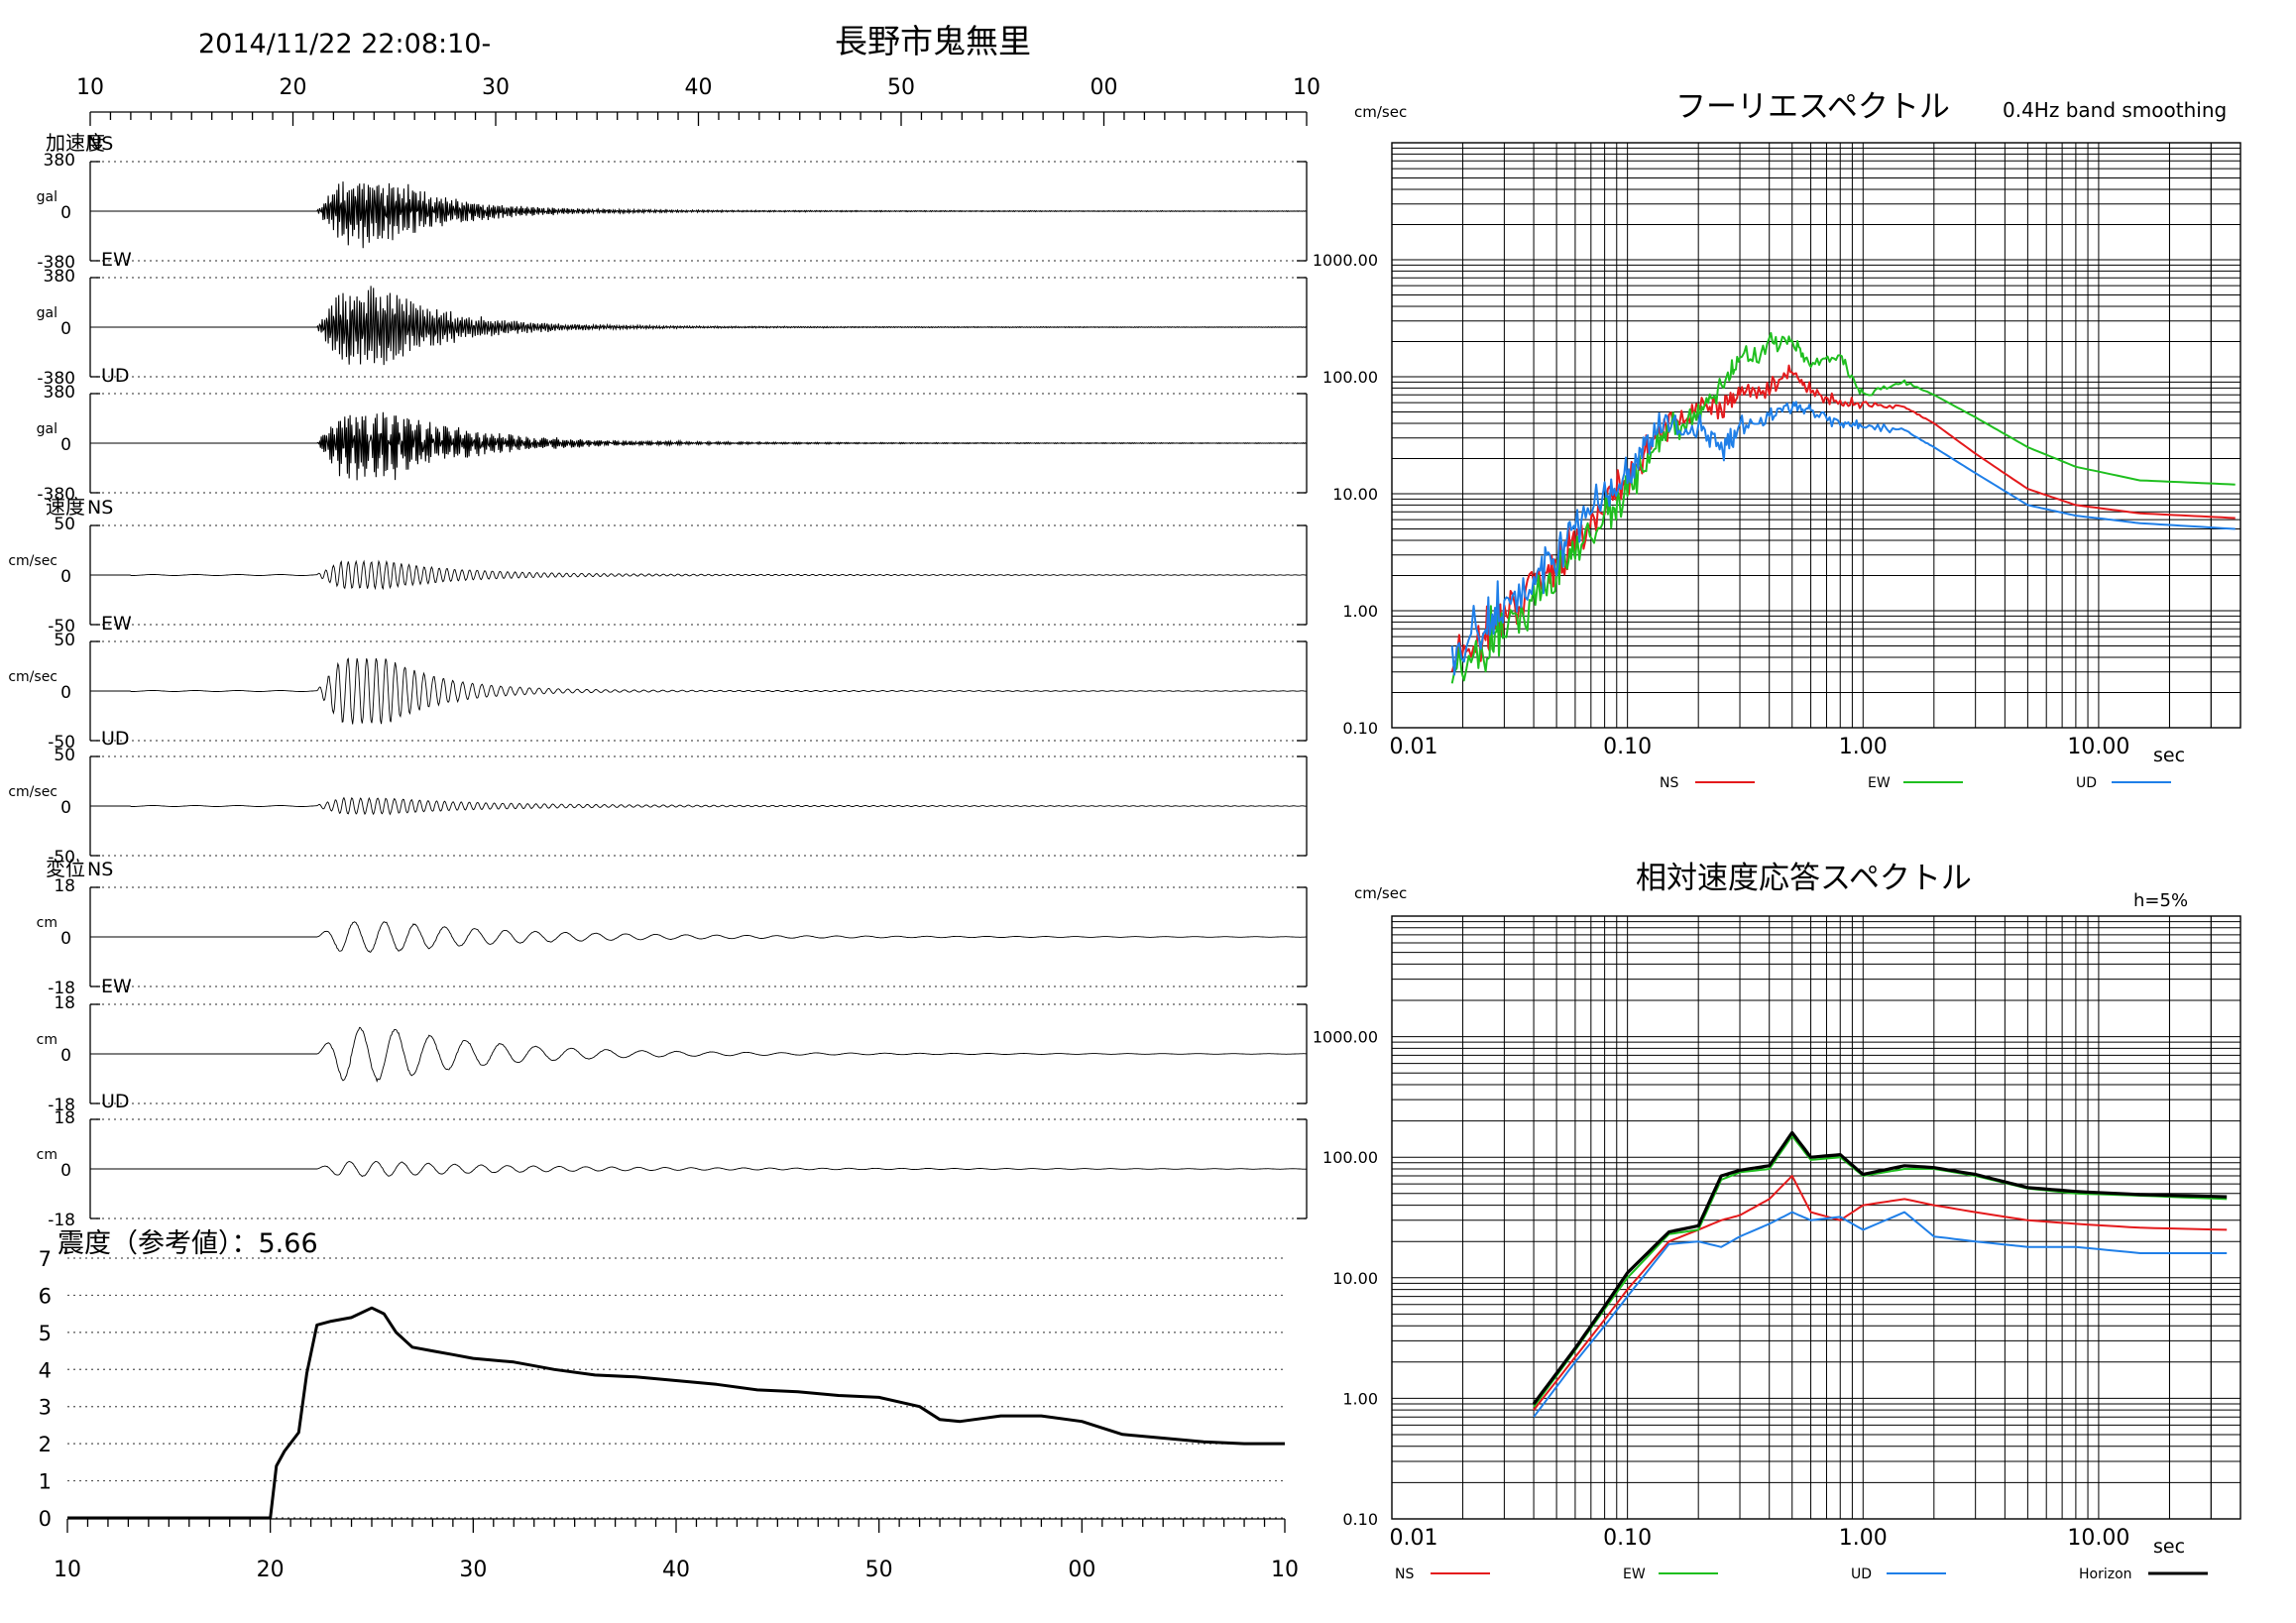 The image size is (2296, 1623). Describe the element at coordinates (1812, 107) in the screenshot. I see `fourier-title: フーリエスペクトル` at that location.